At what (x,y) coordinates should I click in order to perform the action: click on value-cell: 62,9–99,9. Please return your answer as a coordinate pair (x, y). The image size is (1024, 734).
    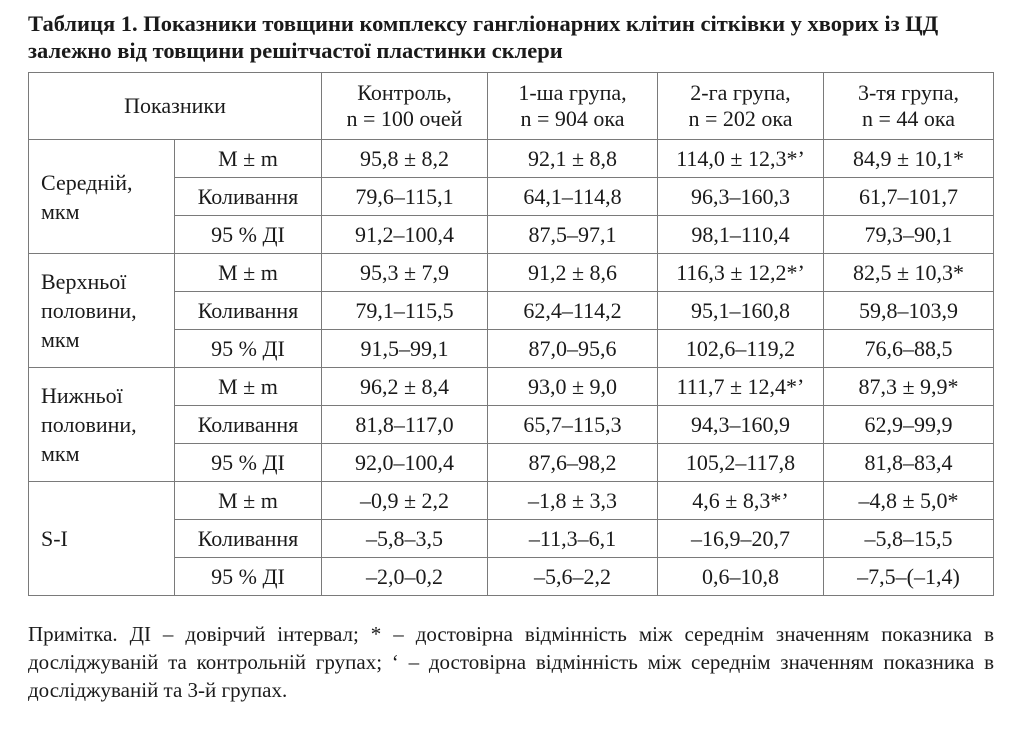
    Looking at the image, I should click on (908, 424).